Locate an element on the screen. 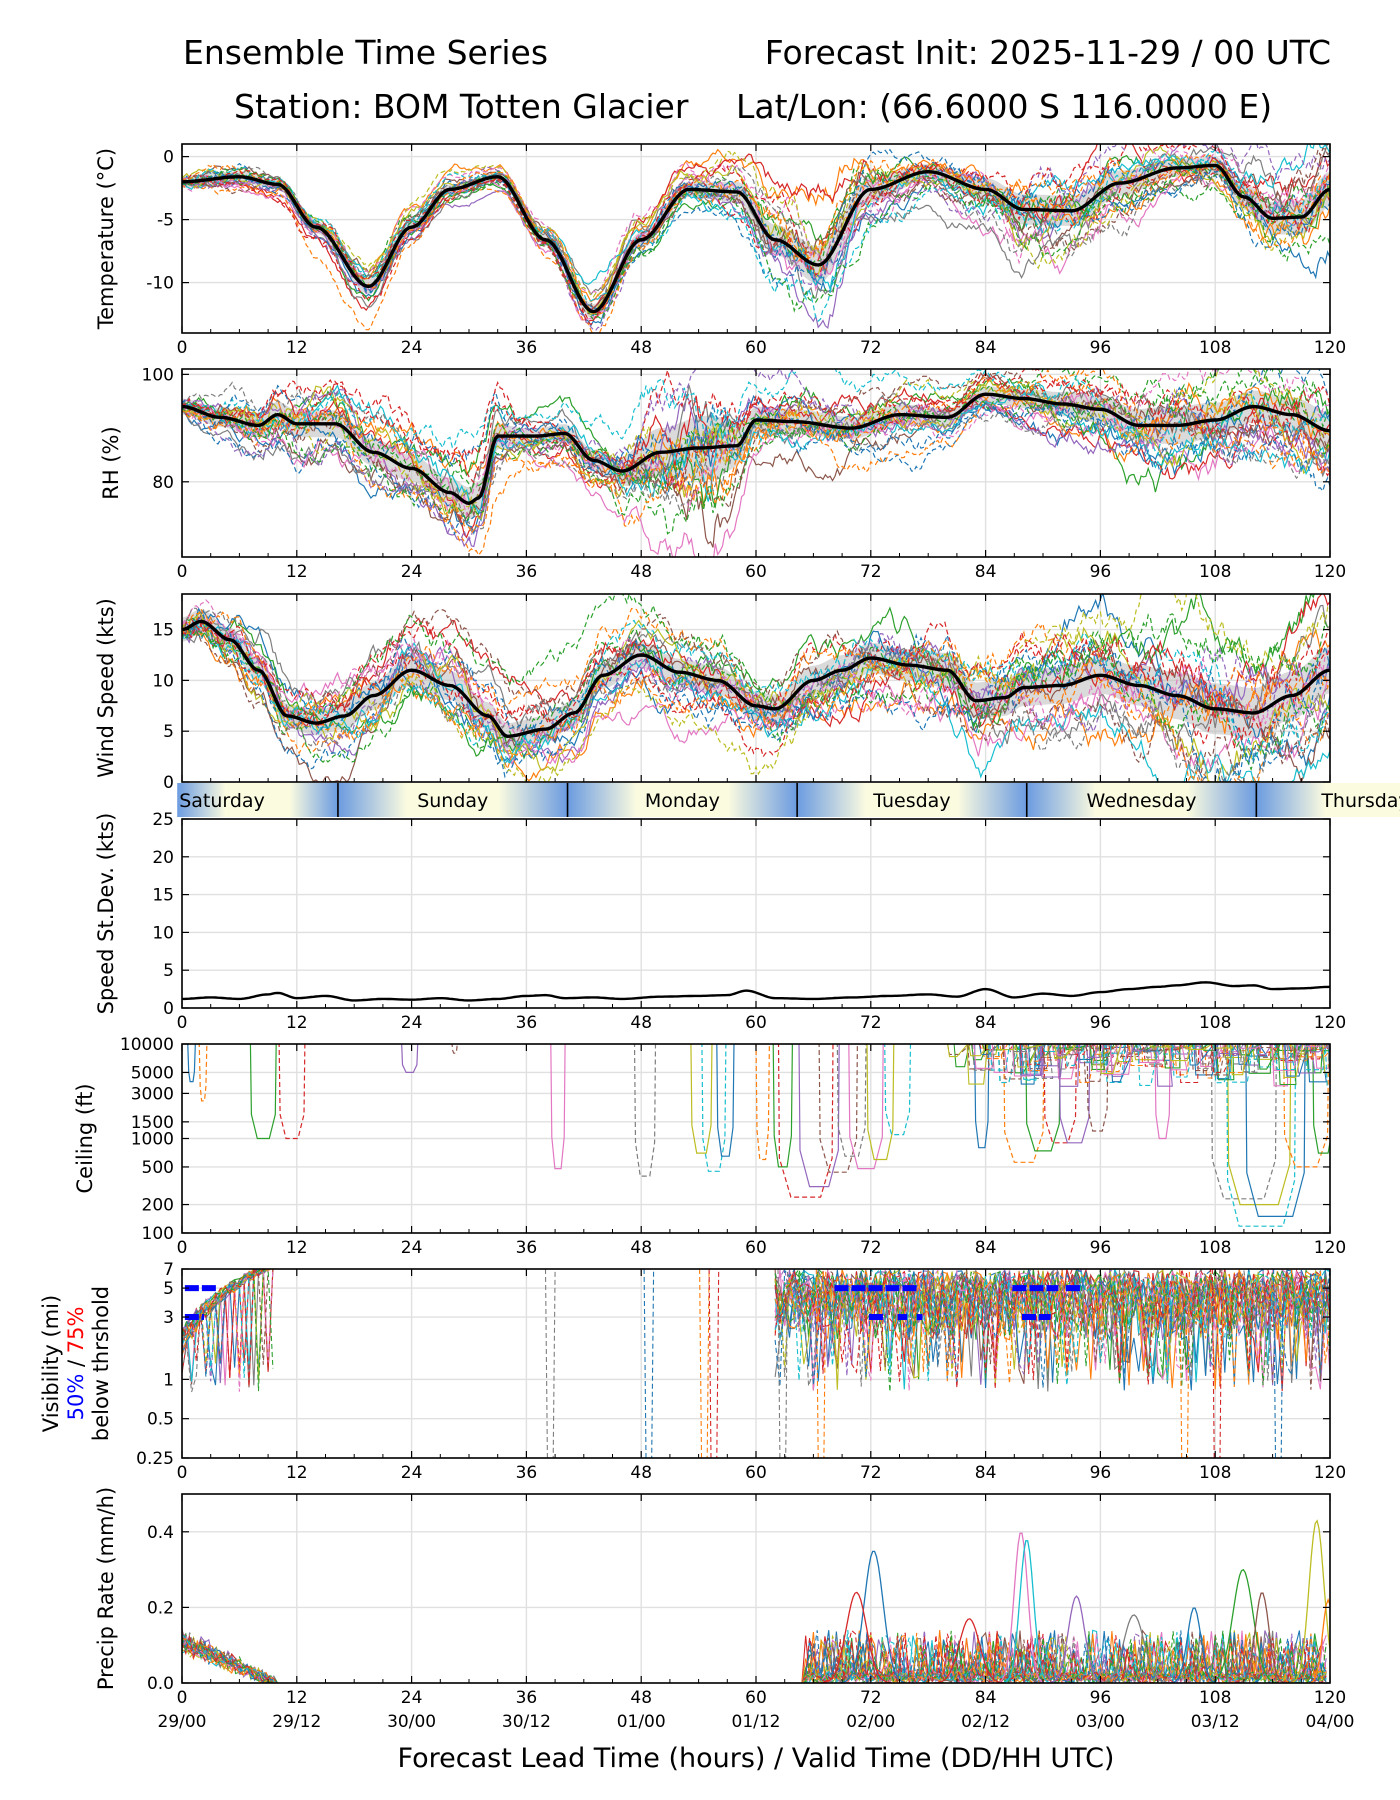 This screenshot has width=1400, height=1800. legend-sep: / is located at coordinates (76, 1363).